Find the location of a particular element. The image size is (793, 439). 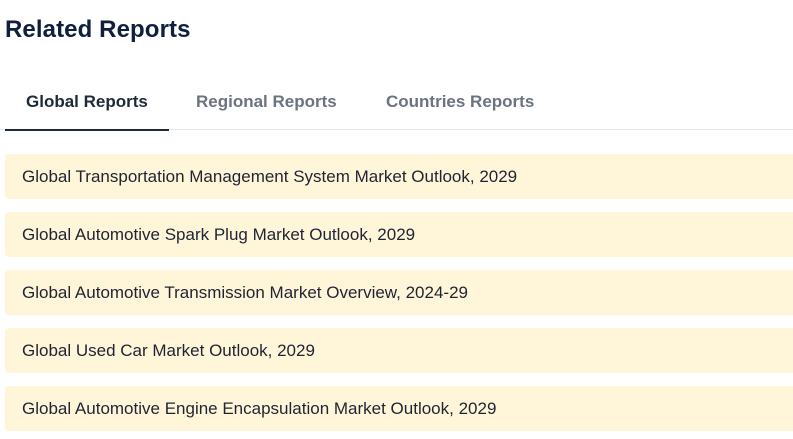

section-title: Related Reports is located at coordinates (98, 29).